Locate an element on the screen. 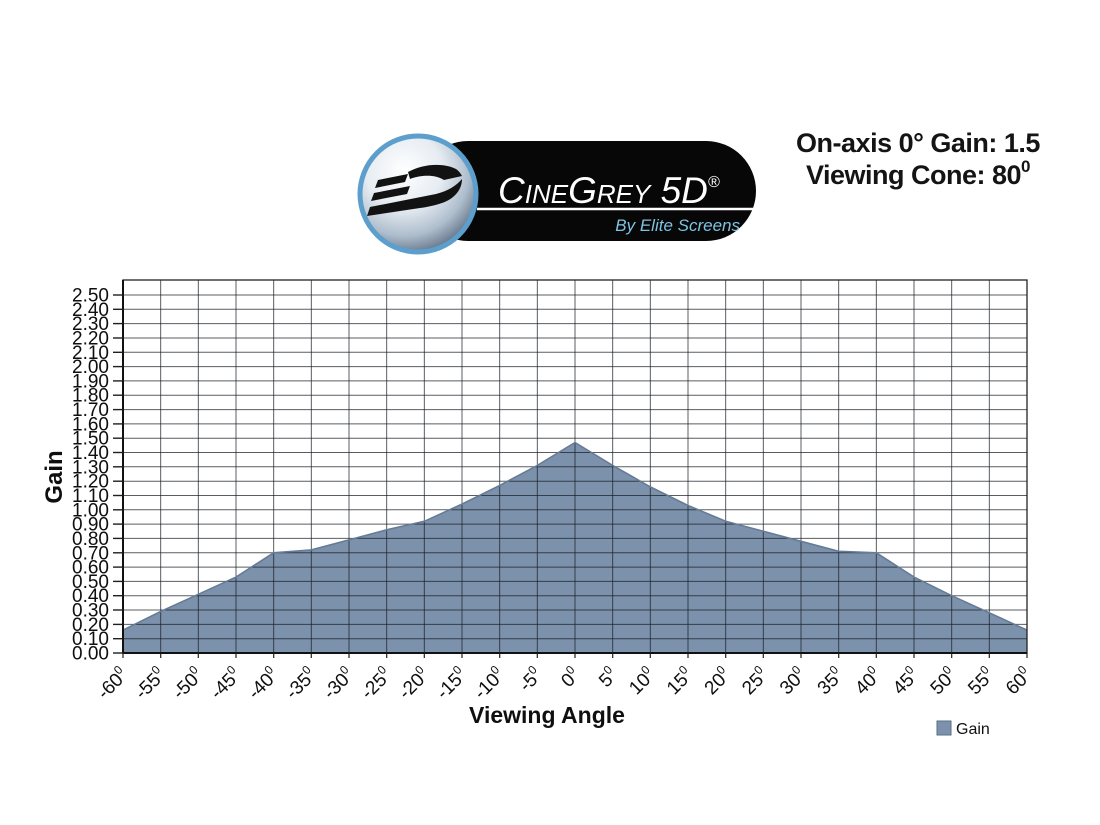  y-tick-label: 0.70 is located at coordinates (90, 553).